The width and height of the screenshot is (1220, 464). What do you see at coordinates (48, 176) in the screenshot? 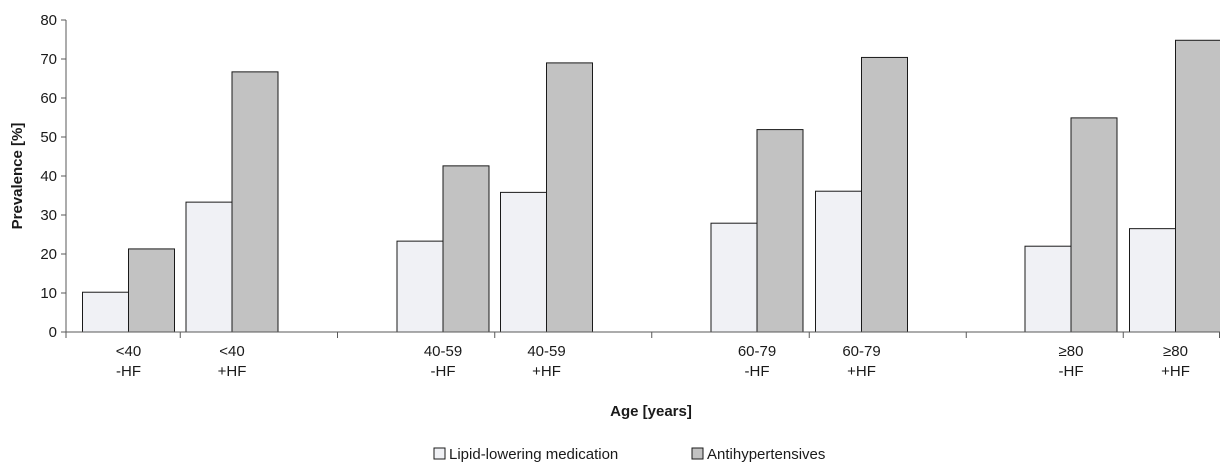
I see `y-tick-label: 40` at bounding box center [48, 176].